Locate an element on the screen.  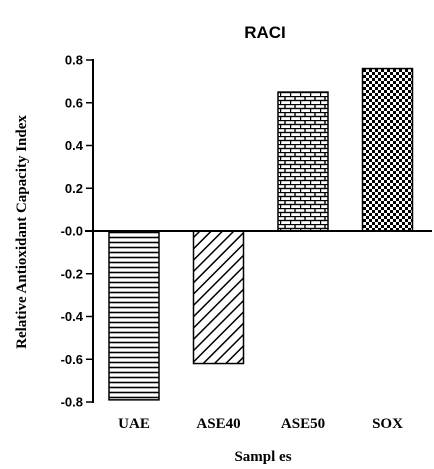
y-tick-label: -0.8 is located at coordinates (72, 402).